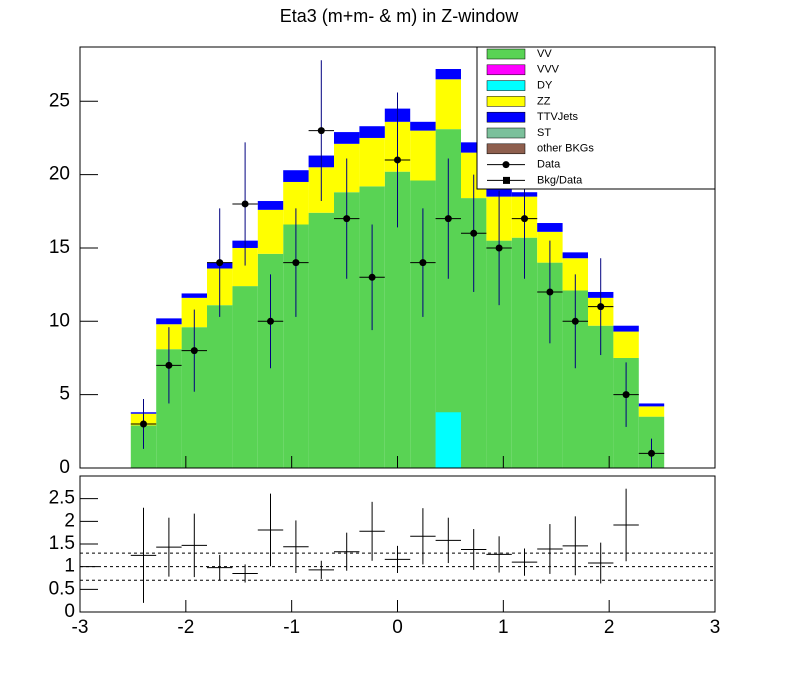 The image size is (798, 676). What do you see at coordinates (62, 588) in the screenshot?
I see `ratio-y-tick-label: 0.5` at bounding box center [62, 588].